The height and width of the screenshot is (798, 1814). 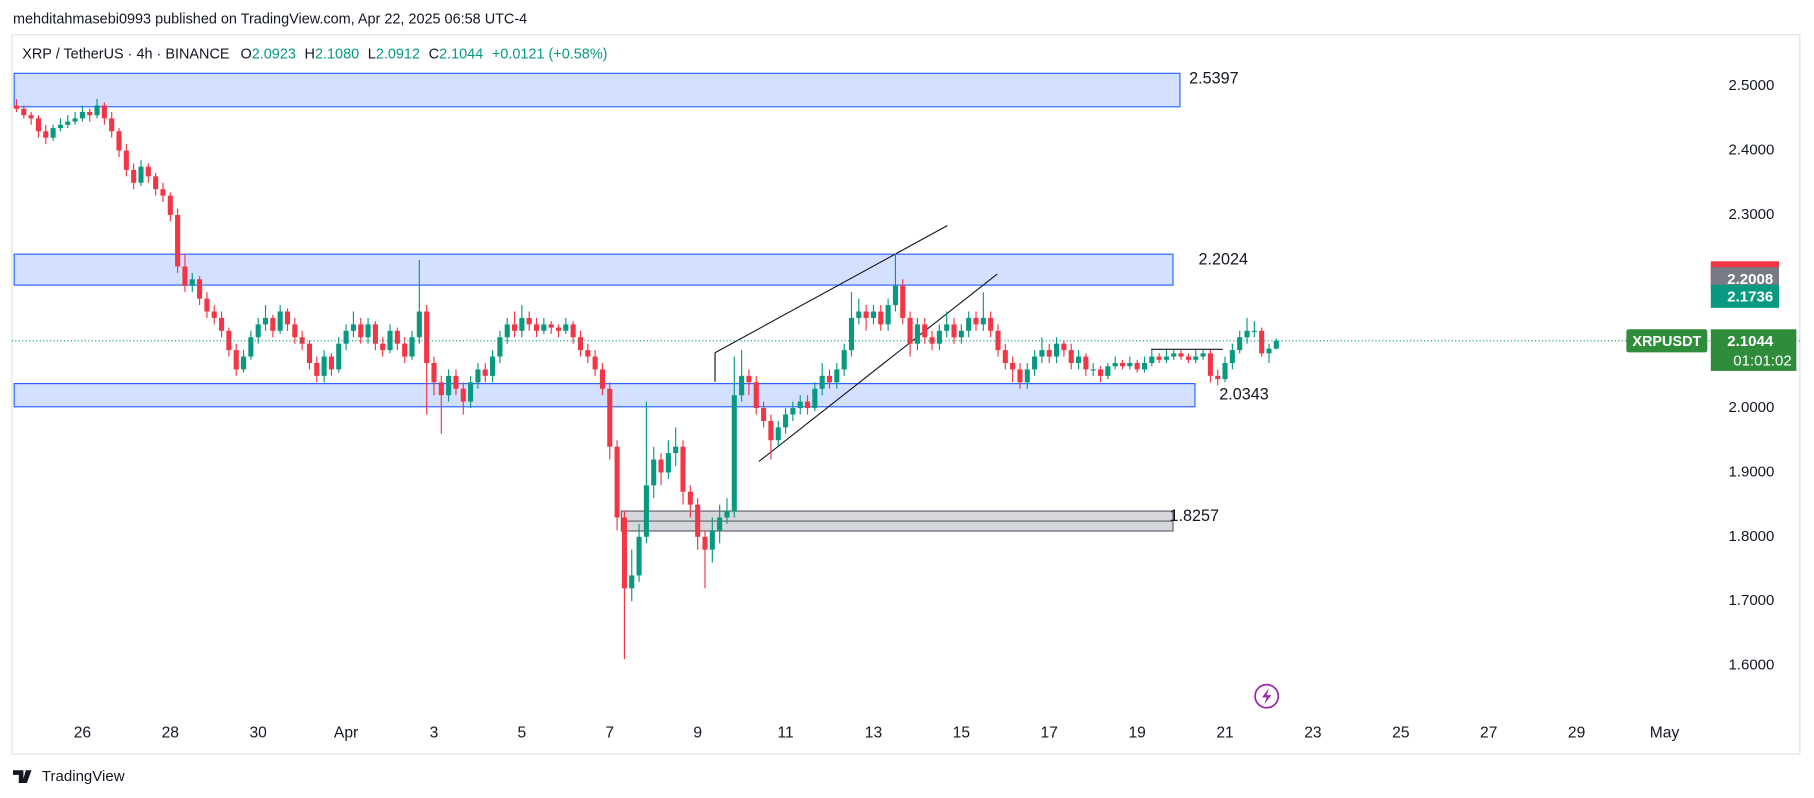 What do you see at coordinates (1751, 214) in the screenshot?
I see `y-tick-label: 2.3000` at bounding box center [1751, 214].